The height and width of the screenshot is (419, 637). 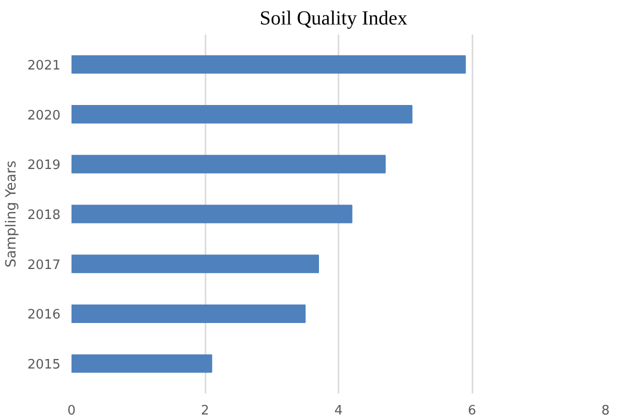 What do you see at coordinates (44, 166) in the screenshot?
I see `y-tick-label: 2019` at bounding box center [44, 166].